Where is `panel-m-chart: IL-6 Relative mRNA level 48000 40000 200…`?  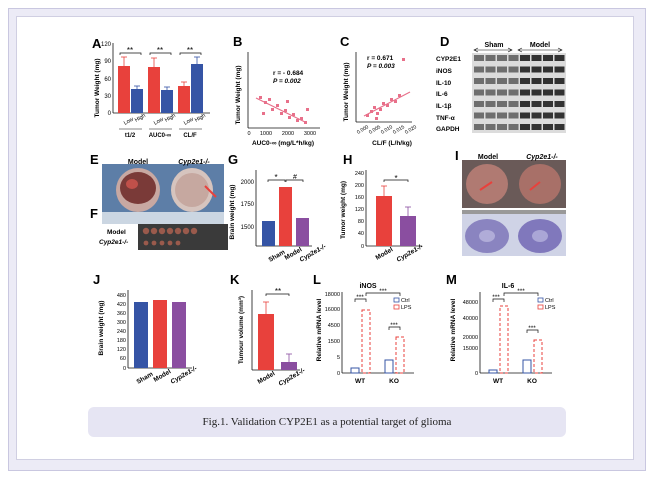 panel-m-chart: IL-6 Relative mRNA level 48000 40000 200… is located at coordinates (503, 334).